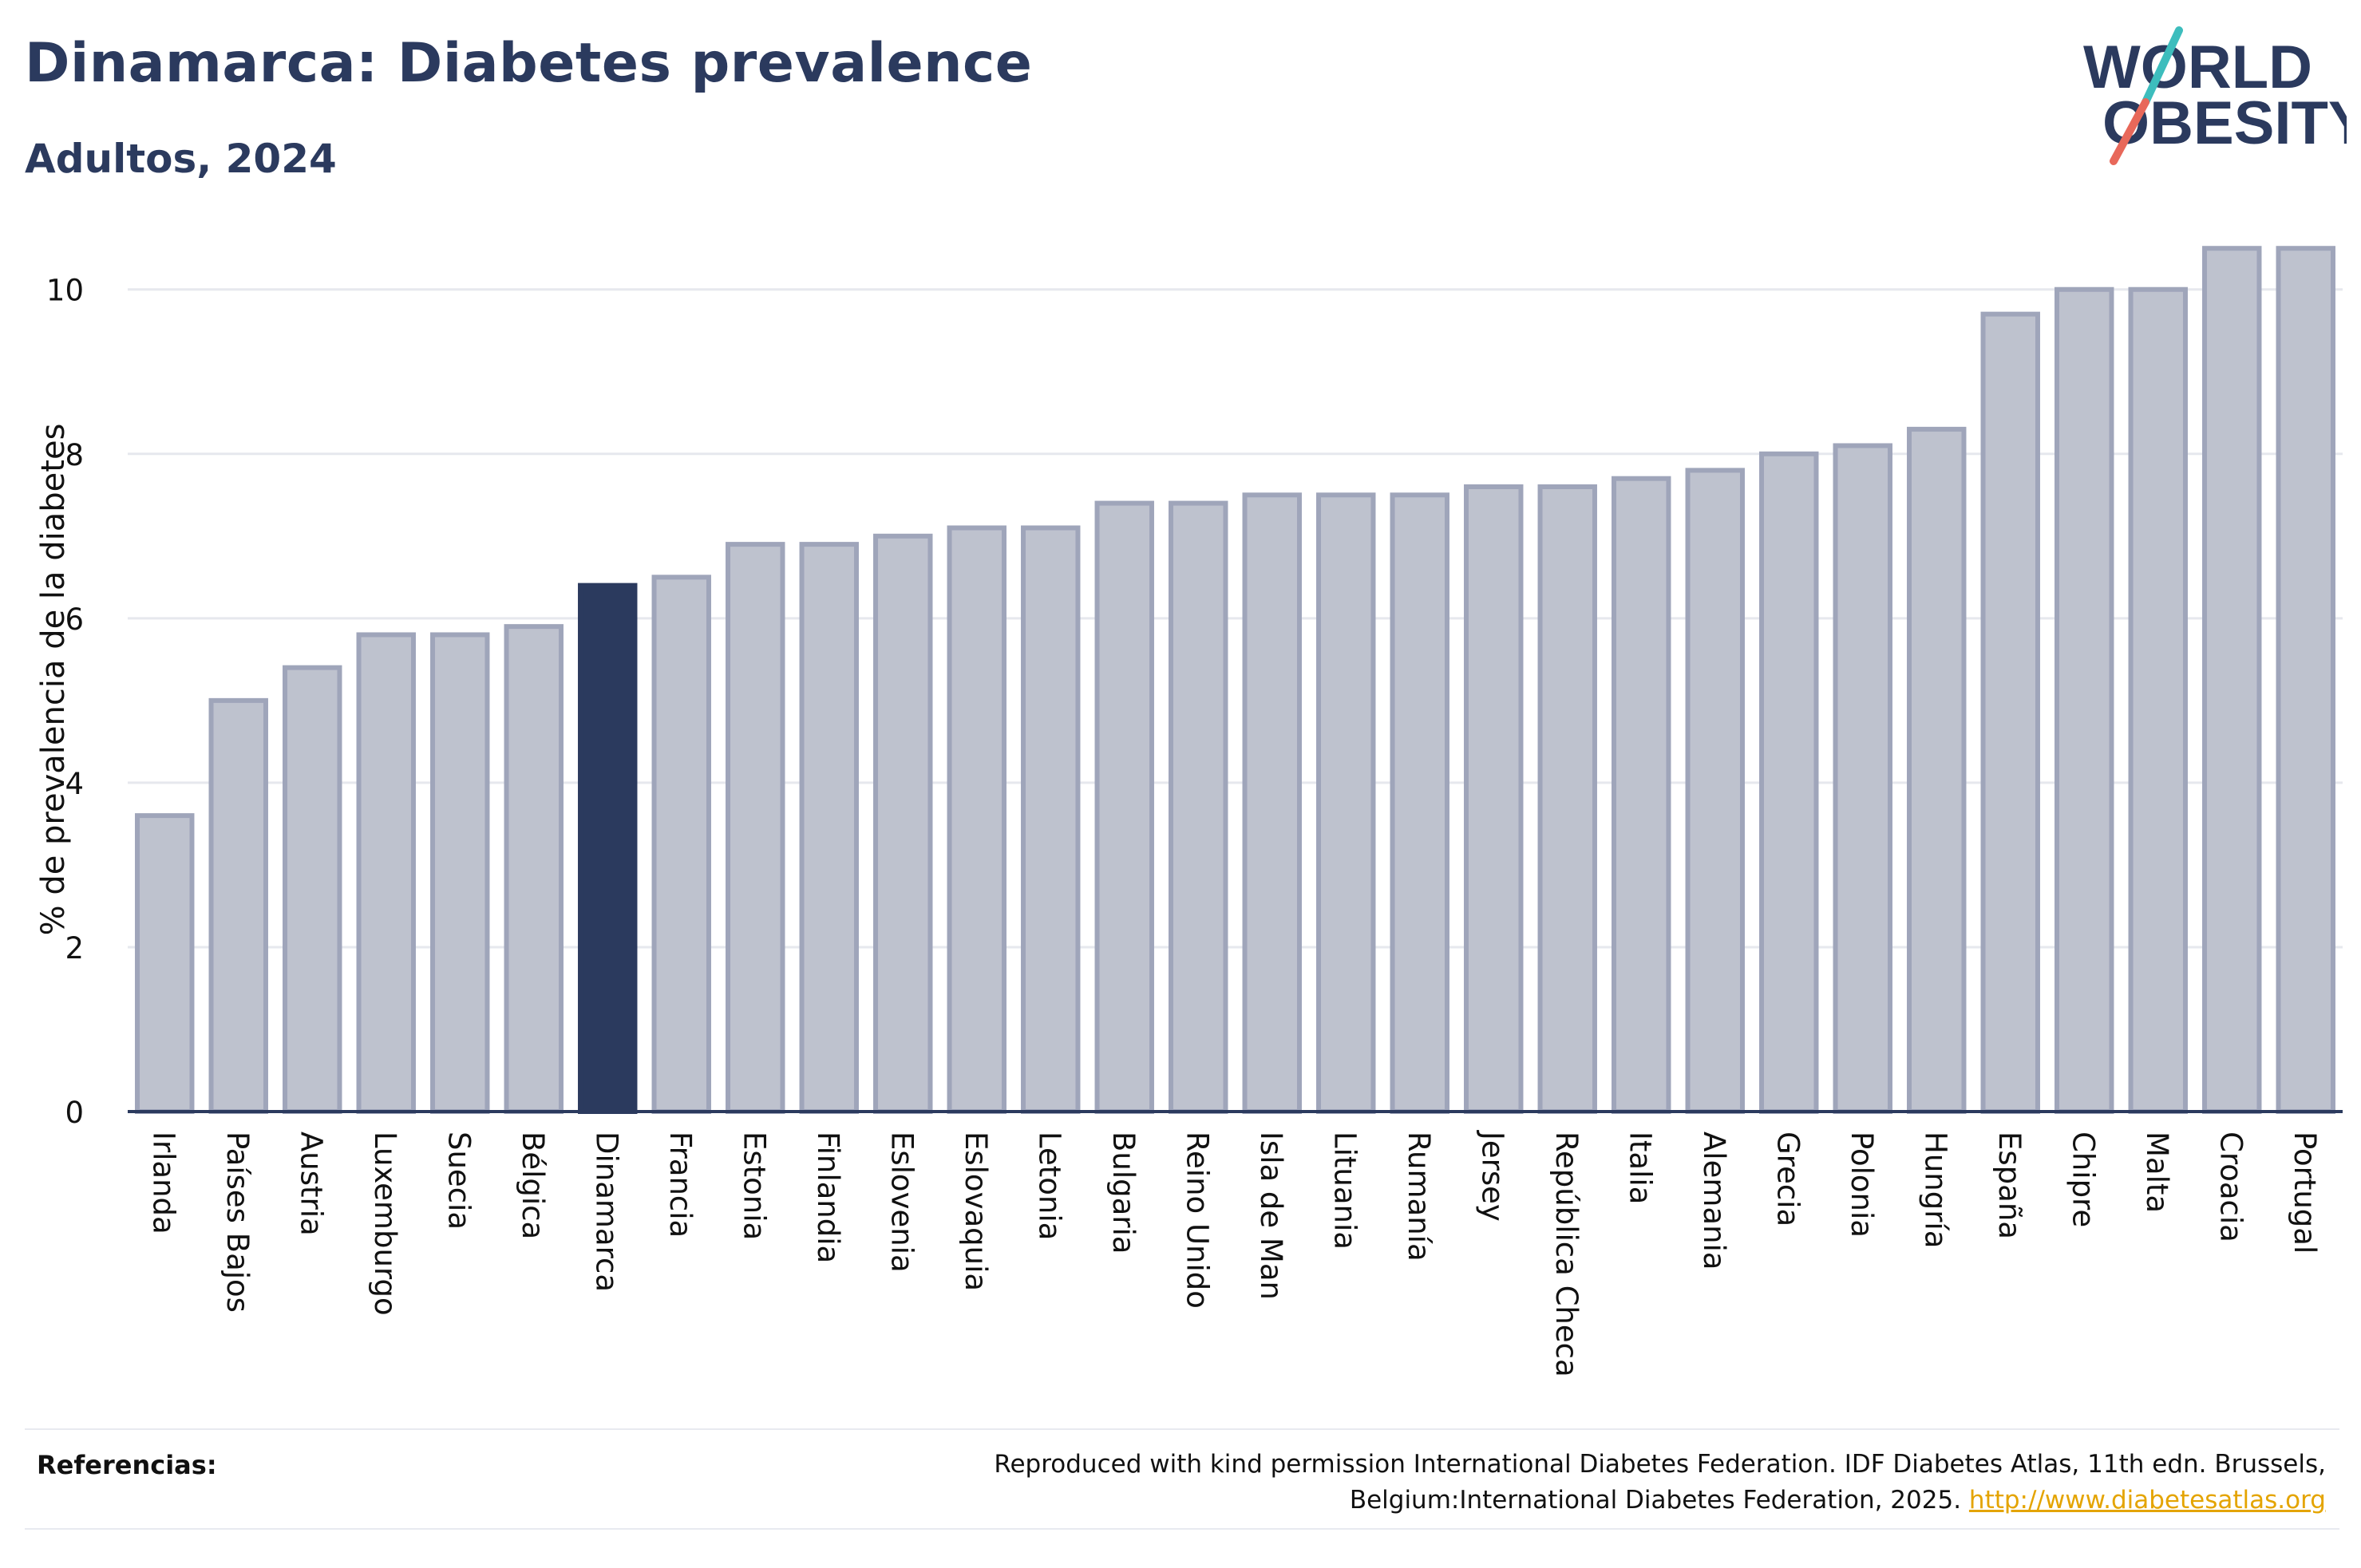 The image size is (2361, 1568). I want to click on bar-malta, so click(2158, 700).